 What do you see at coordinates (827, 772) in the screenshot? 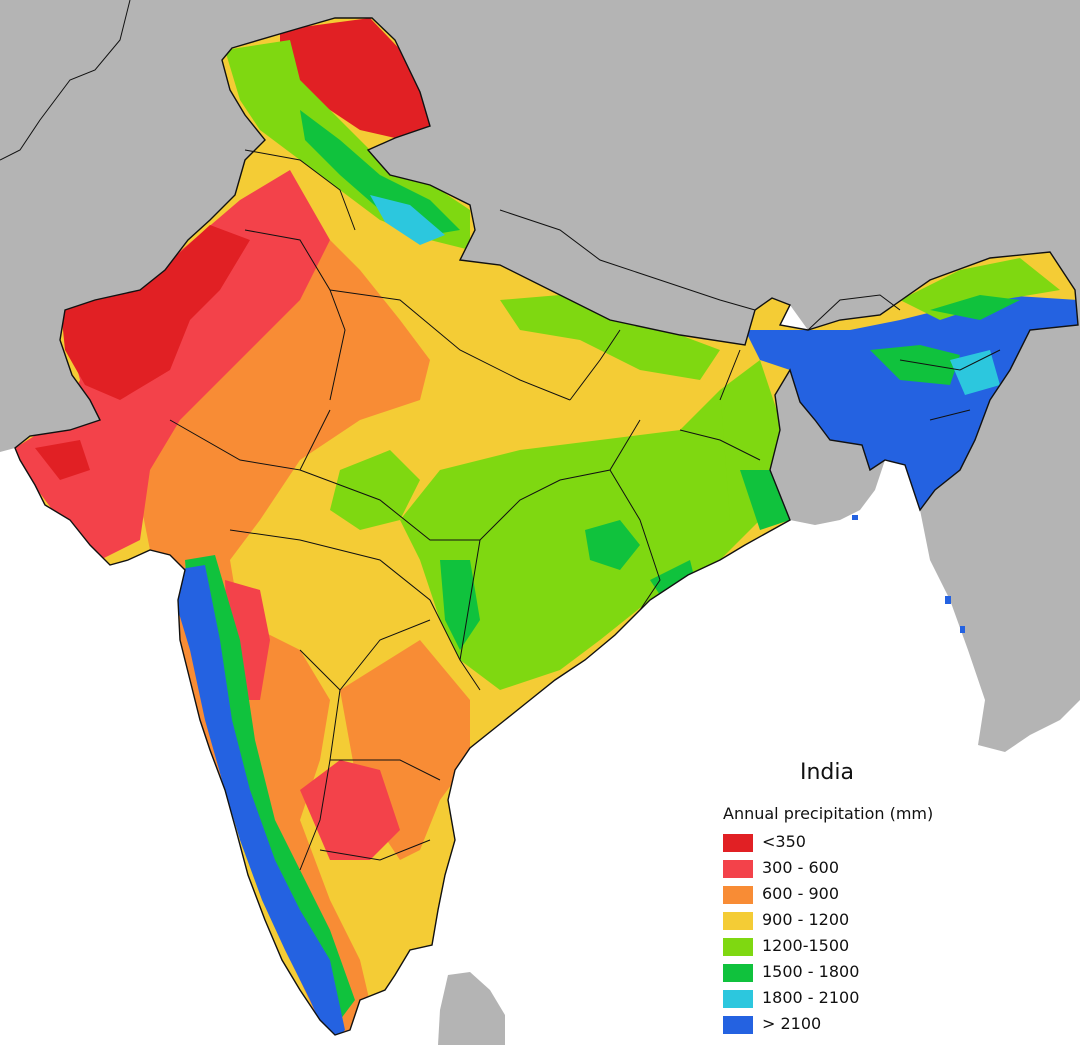
I see `map-title: India` at bounding box center [827, 772].